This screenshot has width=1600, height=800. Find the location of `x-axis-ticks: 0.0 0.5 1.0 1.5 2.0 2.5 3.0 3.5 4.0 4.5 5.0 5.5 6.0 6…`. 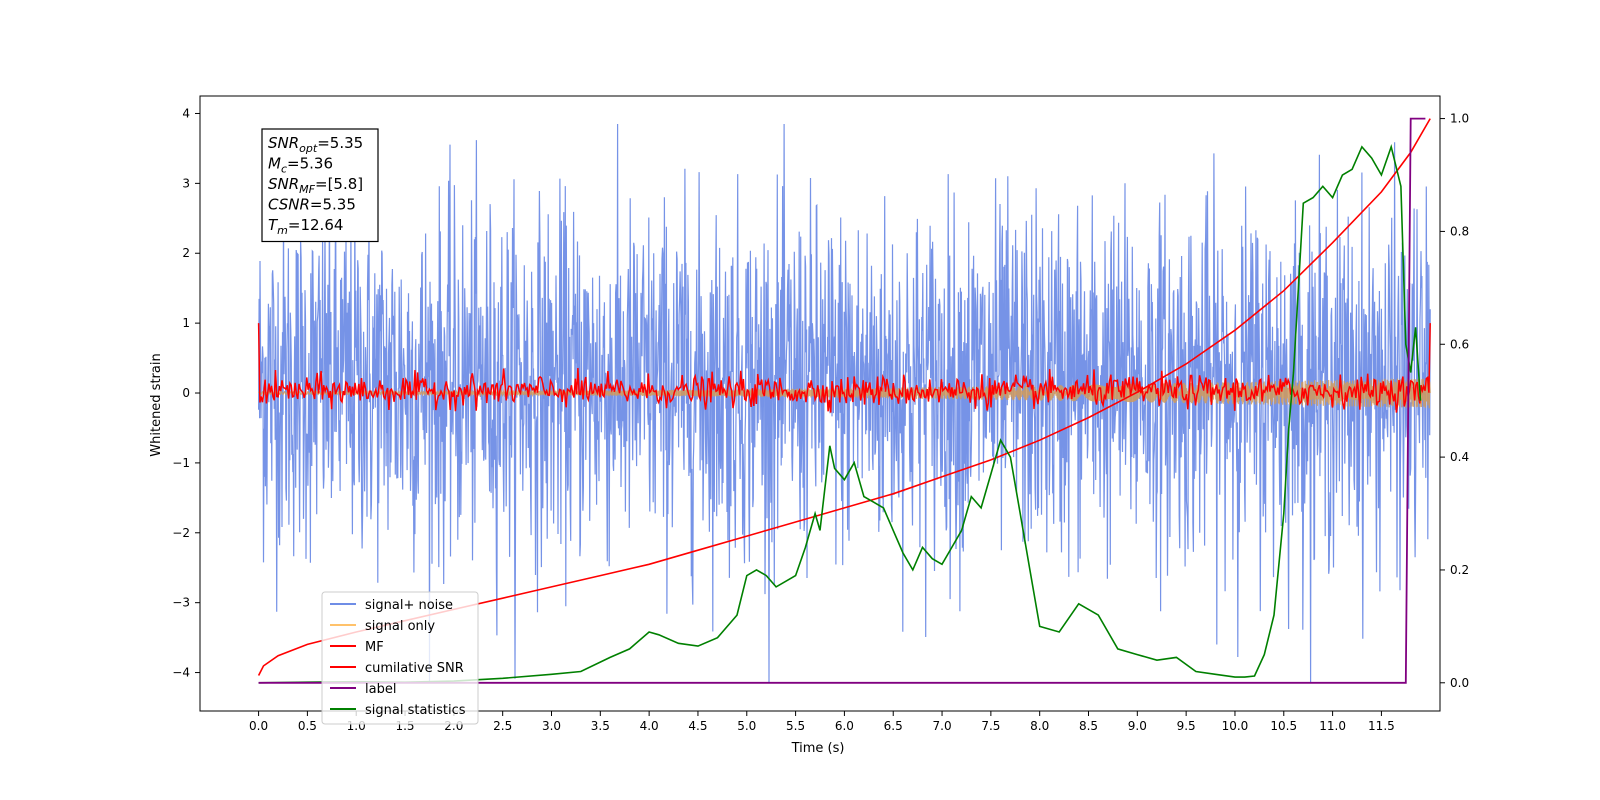

x-axis-ticks: 0.0 0.5 1.0 1.5 2.0 2.5 3.0 3.5 4.0 4.5 5.0 5.5 6.0 6… is located at coordinates (822, 722).